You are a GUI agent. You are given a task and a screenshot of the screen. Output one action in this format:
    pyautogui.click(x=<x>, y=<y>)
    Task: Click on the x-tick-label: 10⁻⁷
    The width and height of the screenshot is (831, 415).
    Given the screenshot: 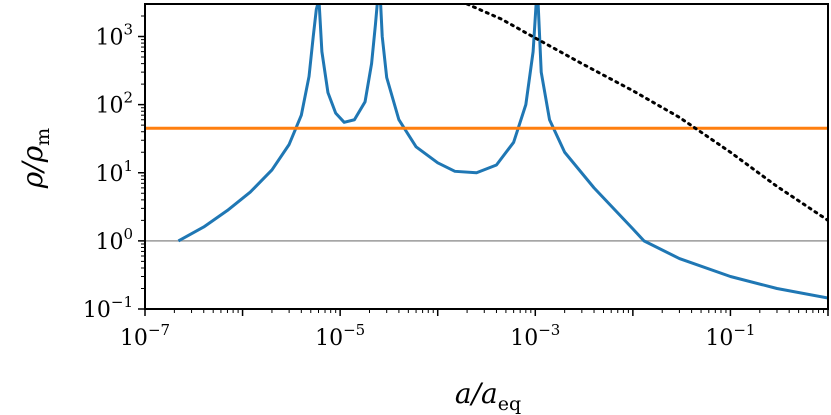 What is the action you would take?
    pyautogui.click(x=145, y=336)
    